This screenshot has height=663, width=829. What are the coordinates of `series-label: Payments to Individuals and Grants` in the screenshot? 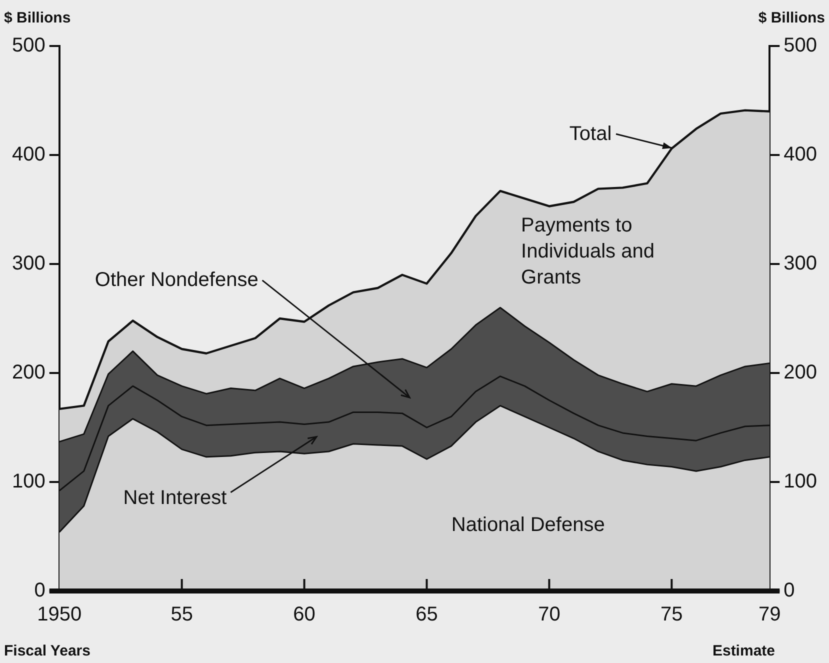 It's located at (587, 251).